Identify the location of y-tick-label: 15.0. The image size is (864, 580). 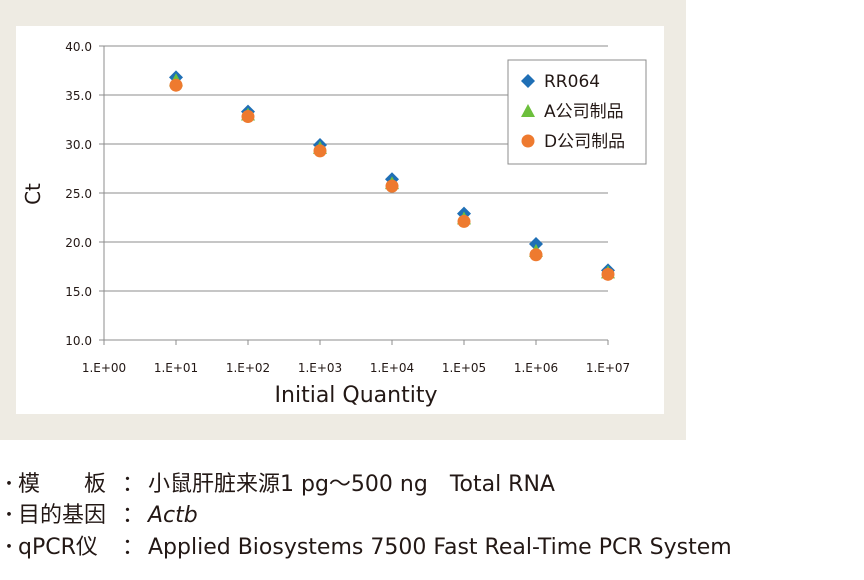
(78, 292).